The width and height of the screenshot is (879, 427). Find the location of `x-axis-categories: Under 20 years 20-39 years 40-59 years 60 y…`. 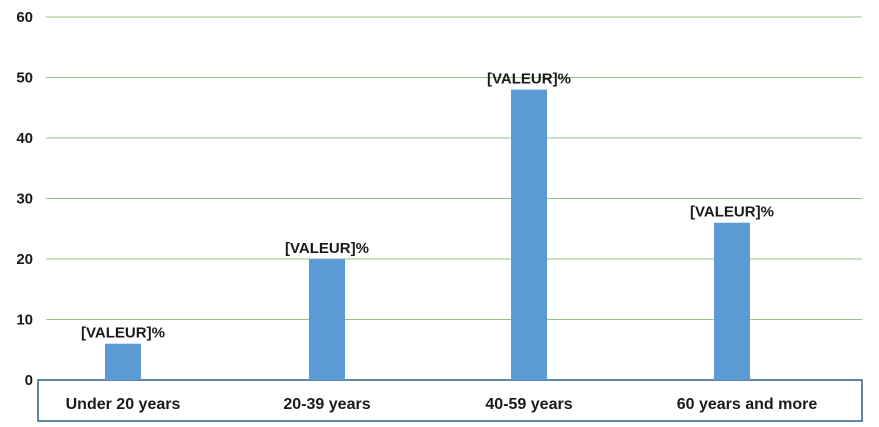

x-axis-categories: Under 20 years 20-39 years 40-59 years 60 y… is located at coordinates (442, 404).